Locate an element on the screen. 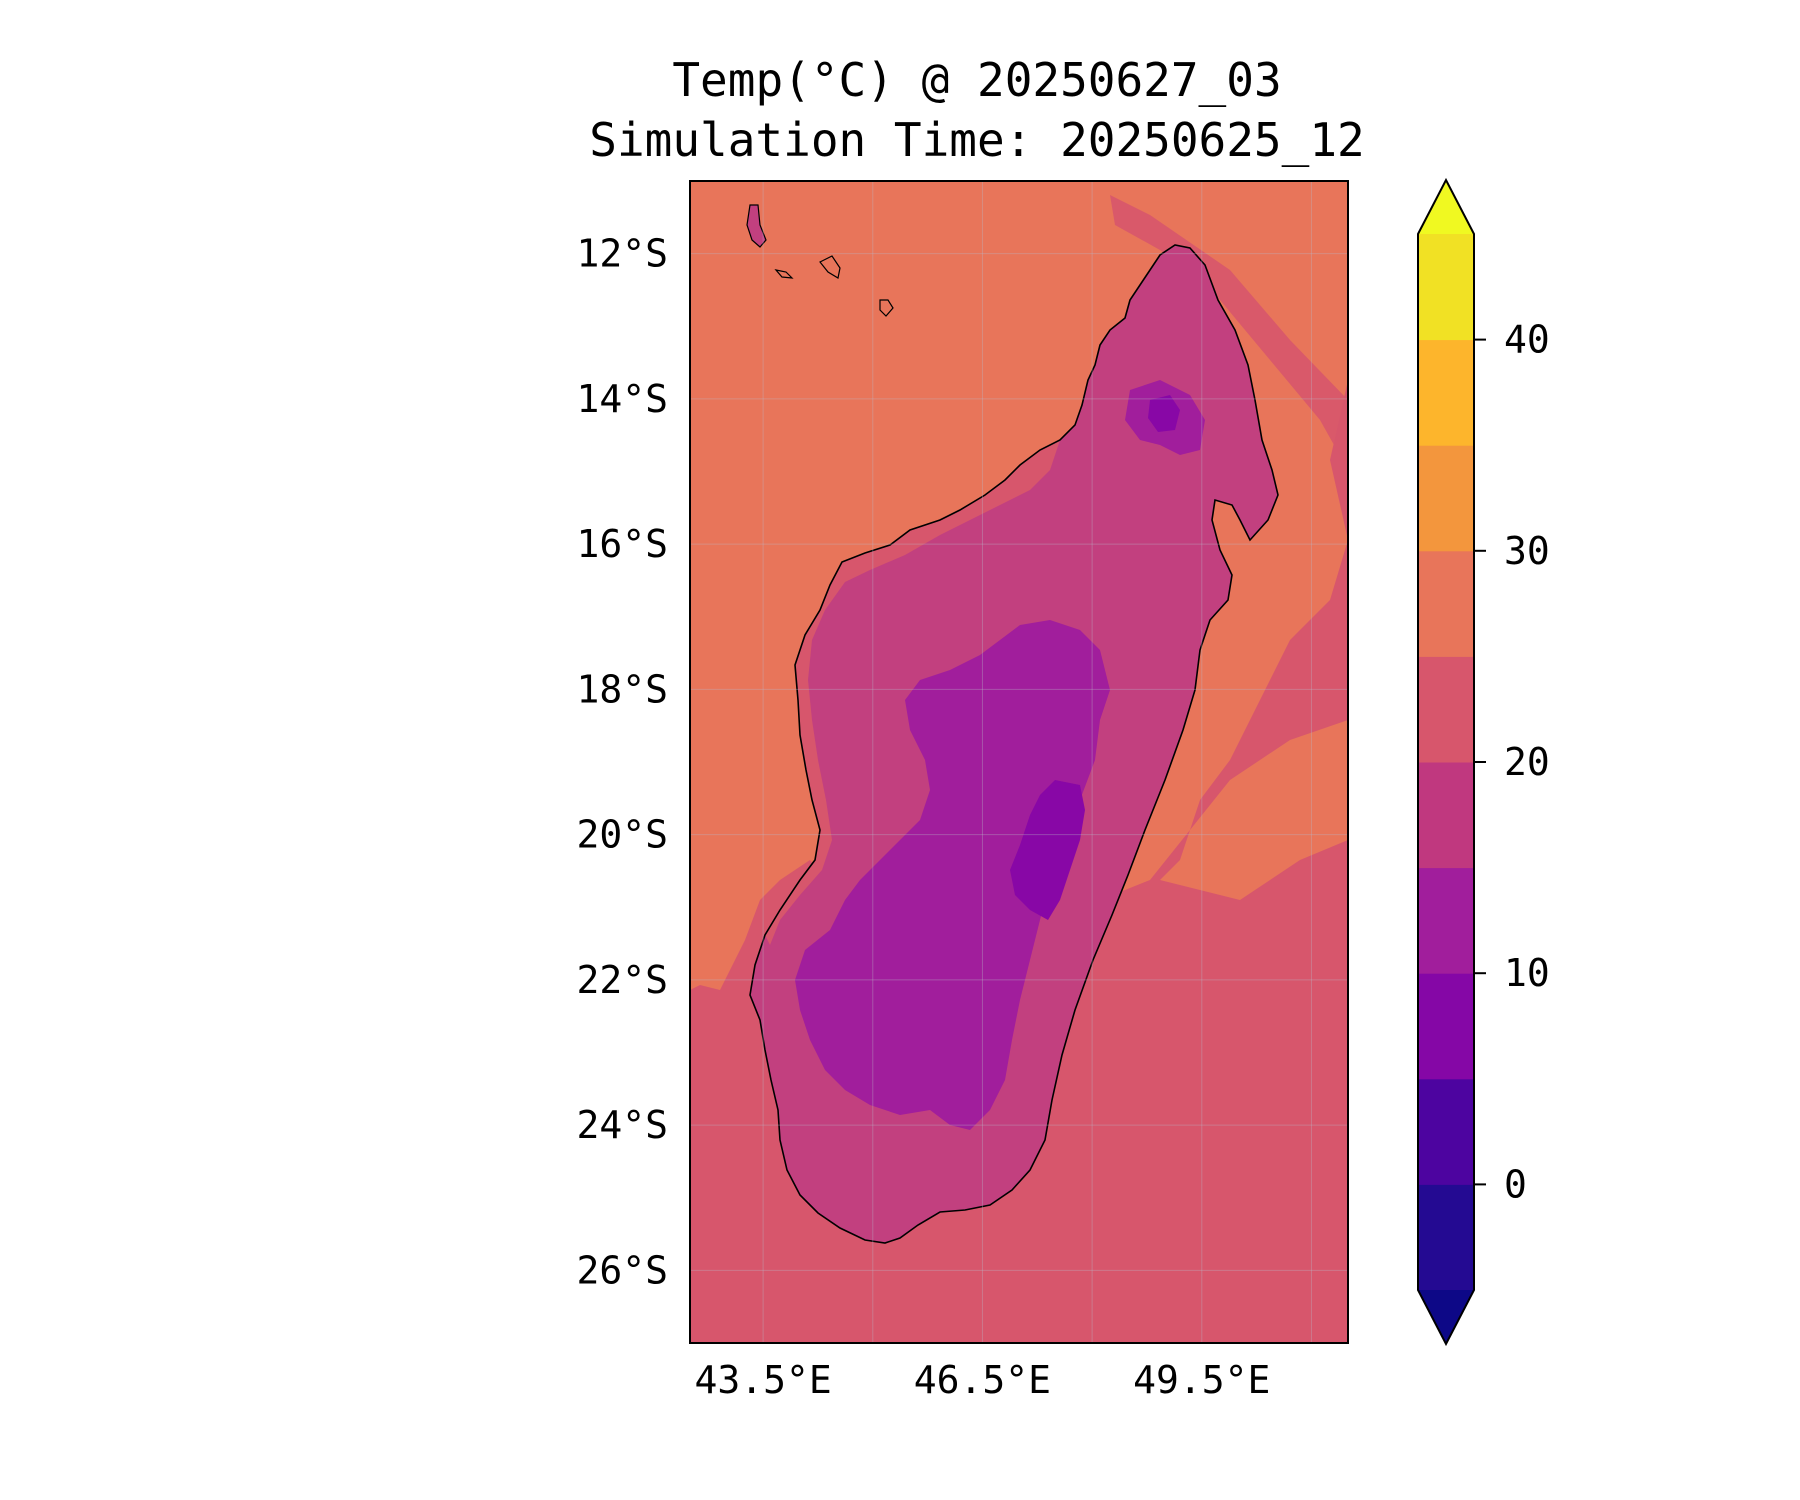 The image size is (1800, 1500). colorbar-outline is located at coordinates (1446, 762).